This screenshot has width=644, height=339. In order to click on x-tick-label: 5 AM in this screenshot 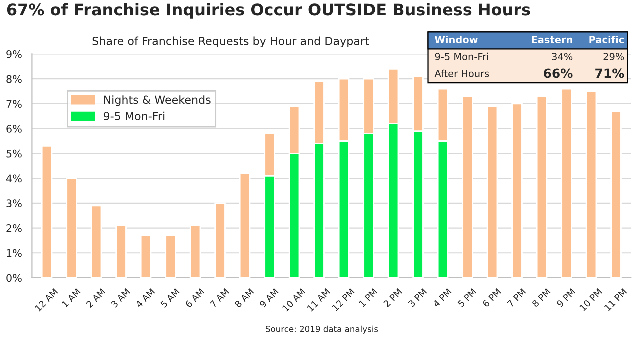, I will do `click(170, 298)`.